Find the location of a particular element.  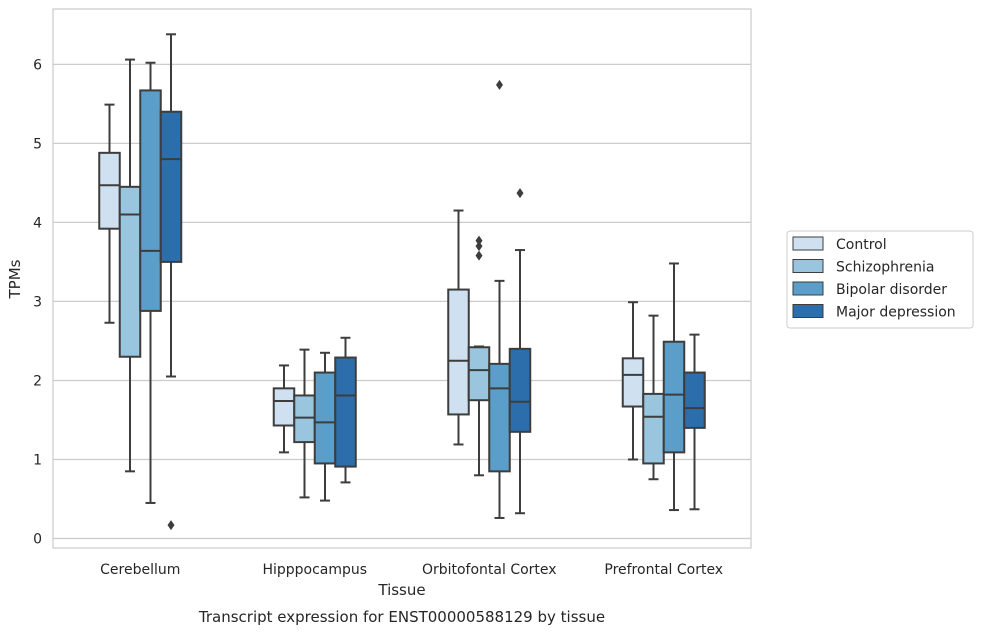

legend-label-1: Schizophrenia is located at coordinates (885, 268).